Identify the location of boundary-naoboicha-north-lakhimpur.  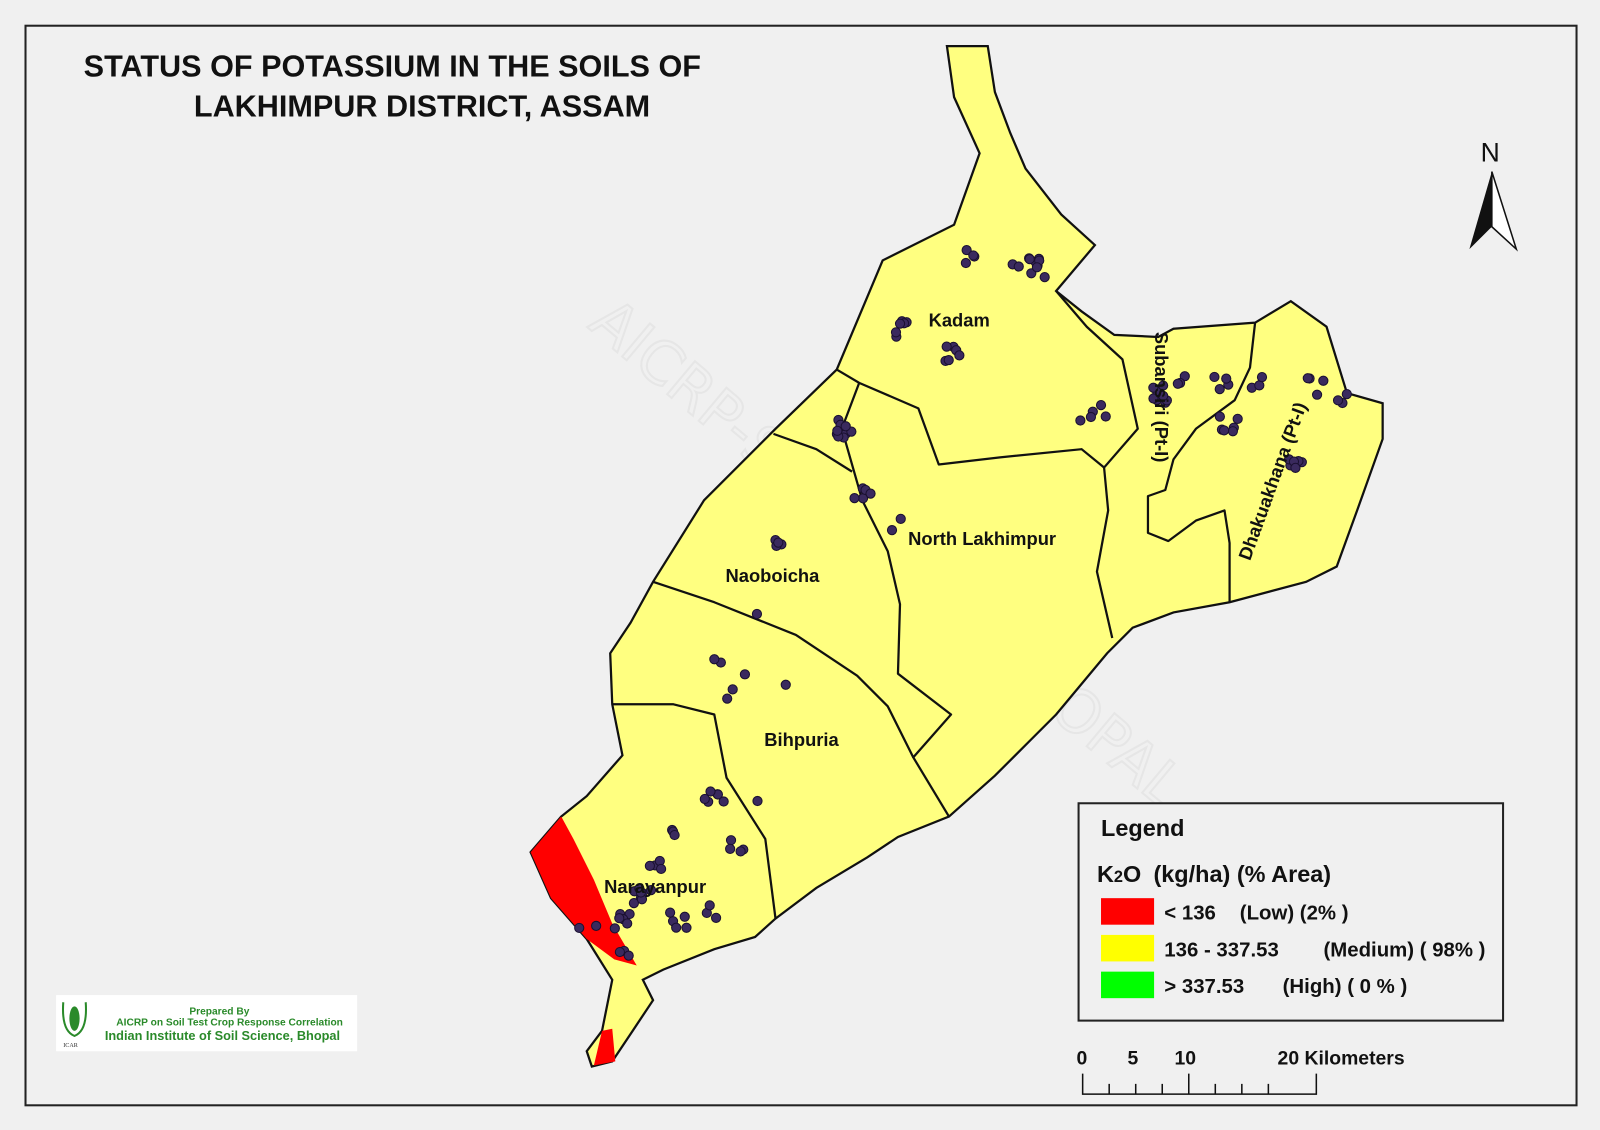
(896, 600).